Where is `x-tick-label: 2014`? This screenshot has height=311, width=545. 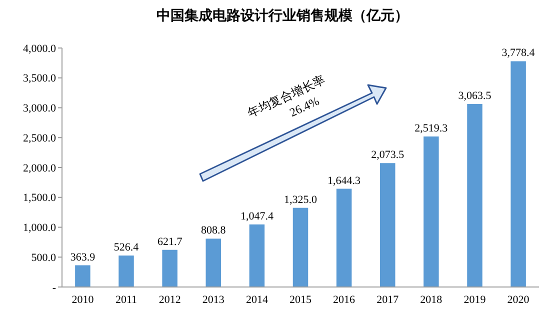
x-tick-label: 2014 is located at coordinates (257, 300).